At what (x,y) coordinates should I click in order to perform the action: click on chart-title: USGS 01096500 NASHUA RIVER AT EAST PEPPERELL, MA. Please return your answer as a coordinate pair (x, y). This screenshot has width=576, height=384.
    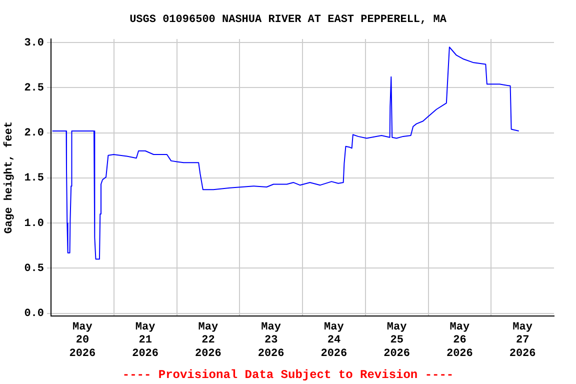
    Looking at the image, I should click on (288, 20).